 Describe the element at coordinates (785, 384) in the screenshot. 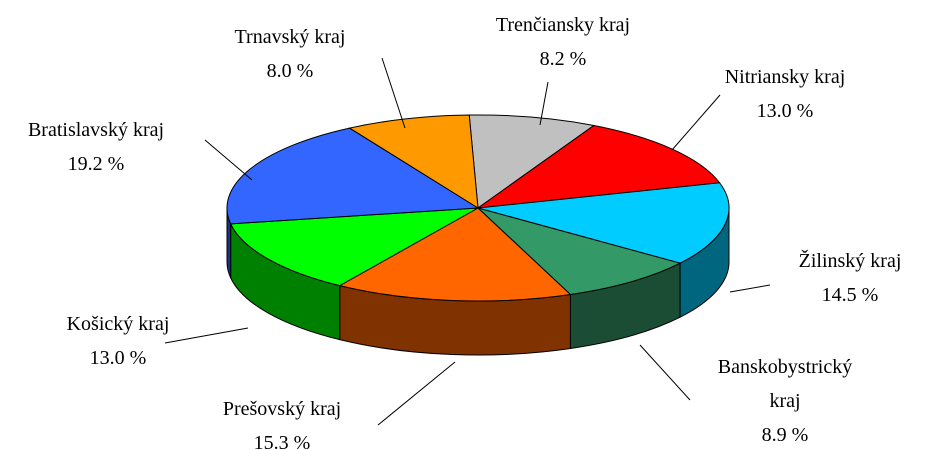

I see `category-label: Banskobystrický kraj` at that location.